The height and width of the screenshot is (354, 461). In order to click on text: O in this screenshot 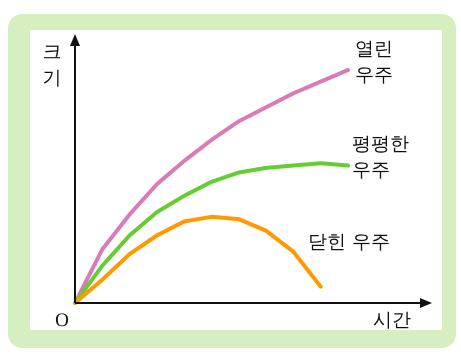, I will do `click(62, 320)`.